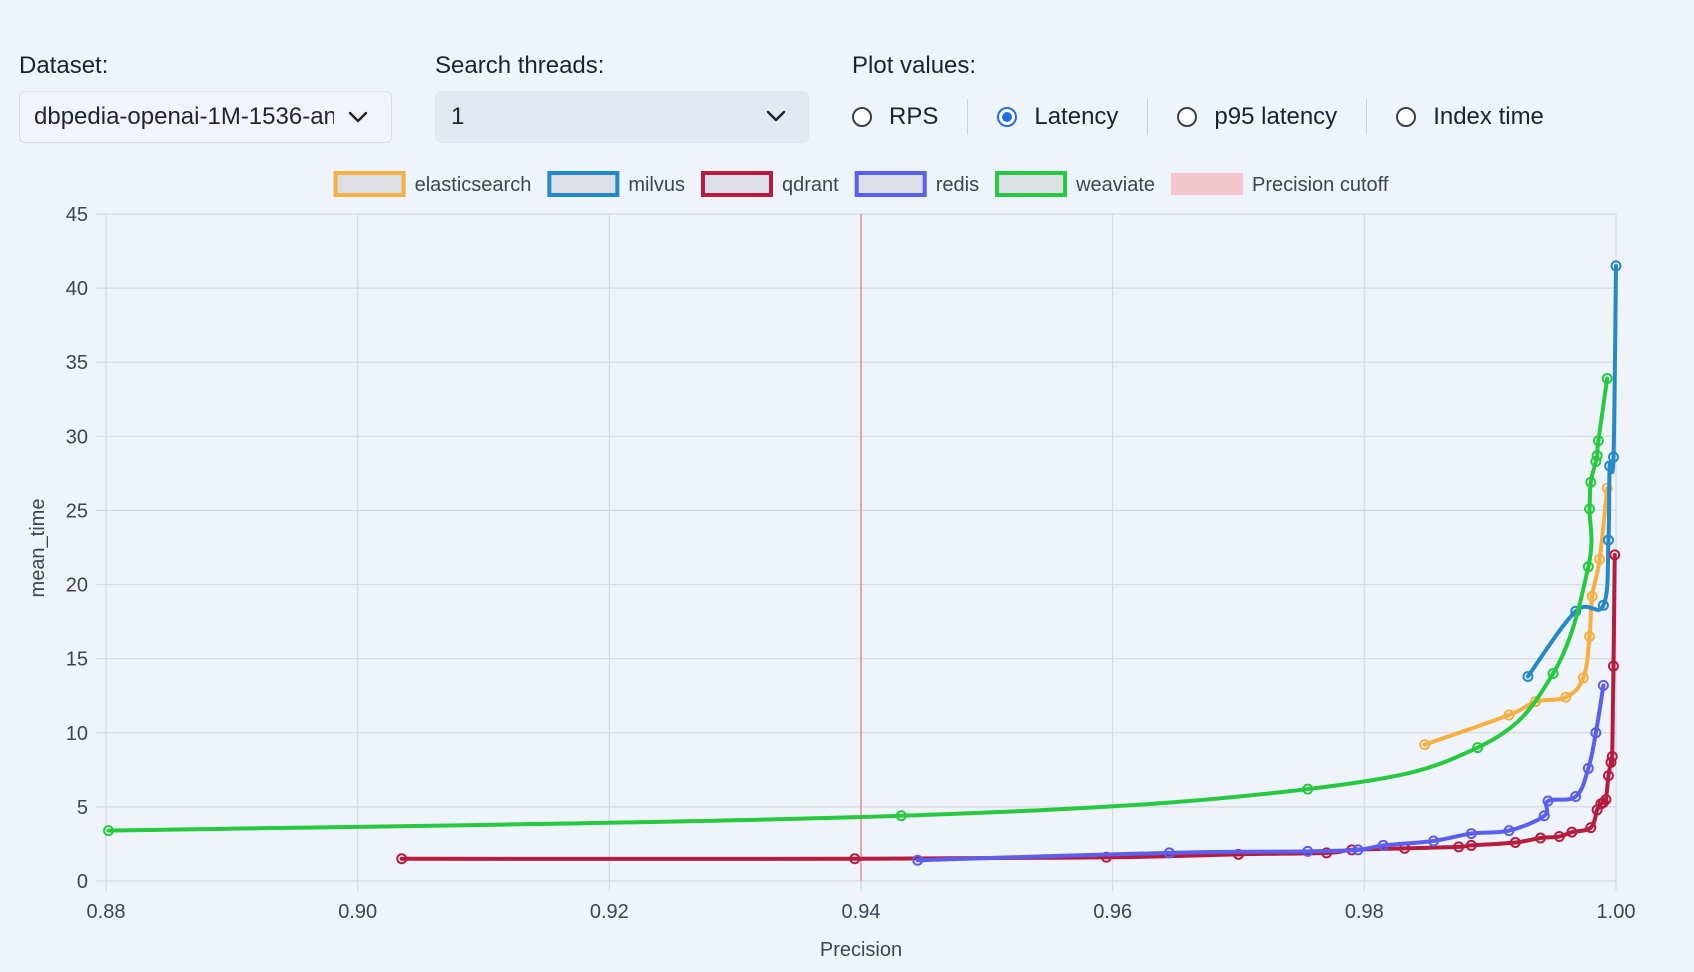 This screenshot has width=1694, height=972. Describe the element at coordinates (82, 808) in the screenshot. I see `y-tick-label: 5` at that location.